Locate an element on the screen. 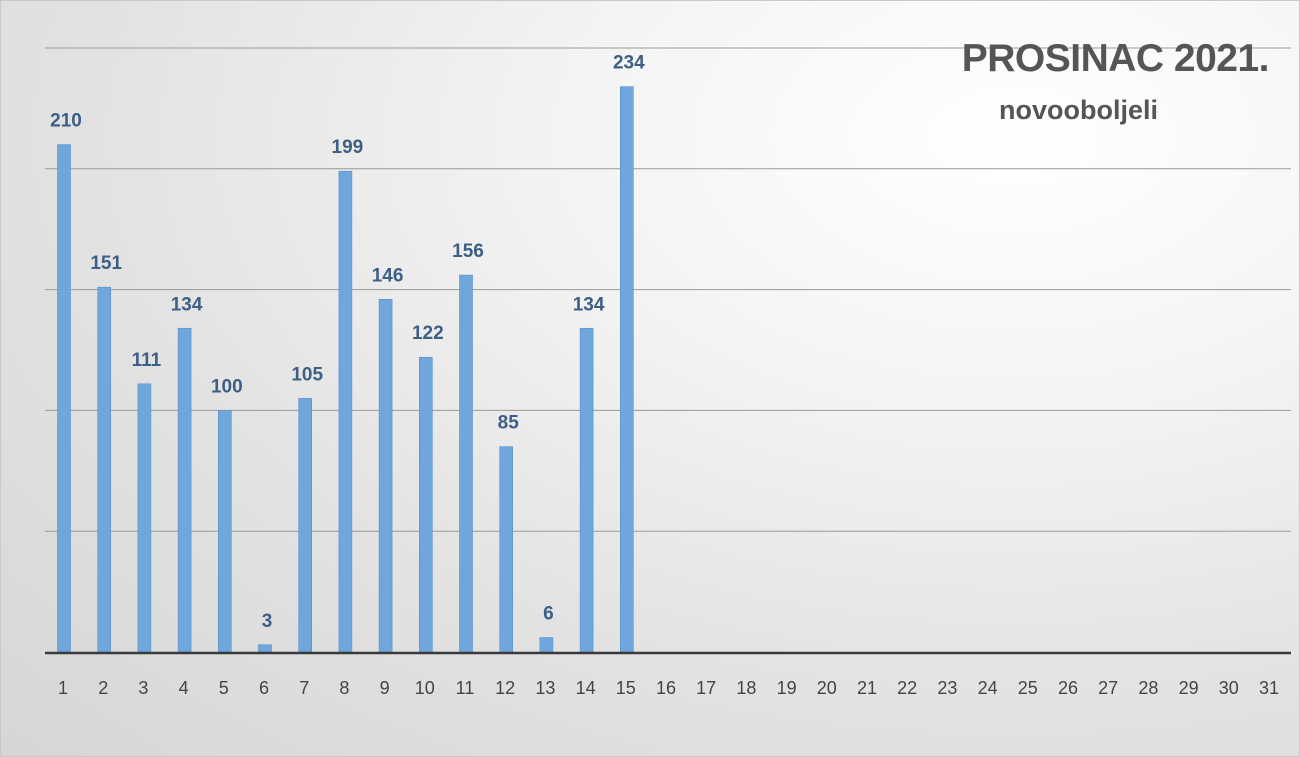  x-tick-label: 6 is located at coordinates (264, 688).